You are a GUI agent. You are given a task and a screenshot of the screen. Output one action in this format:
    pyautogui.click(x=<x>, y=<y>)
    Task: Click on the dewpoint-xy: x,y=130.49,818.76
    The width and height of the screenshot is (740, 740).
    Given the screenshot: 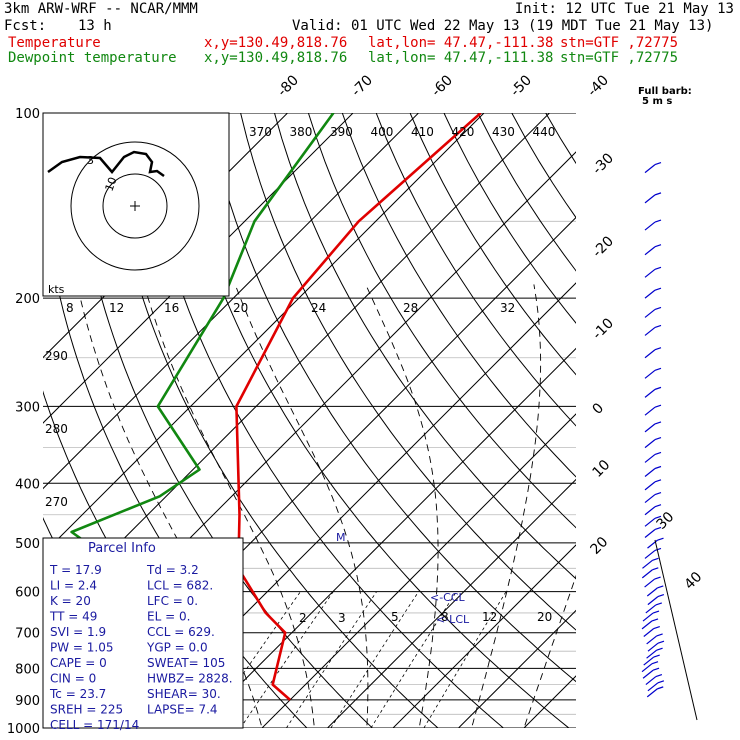 What is the action you would take?
    pyautogui.click(x=276, y=58)
    